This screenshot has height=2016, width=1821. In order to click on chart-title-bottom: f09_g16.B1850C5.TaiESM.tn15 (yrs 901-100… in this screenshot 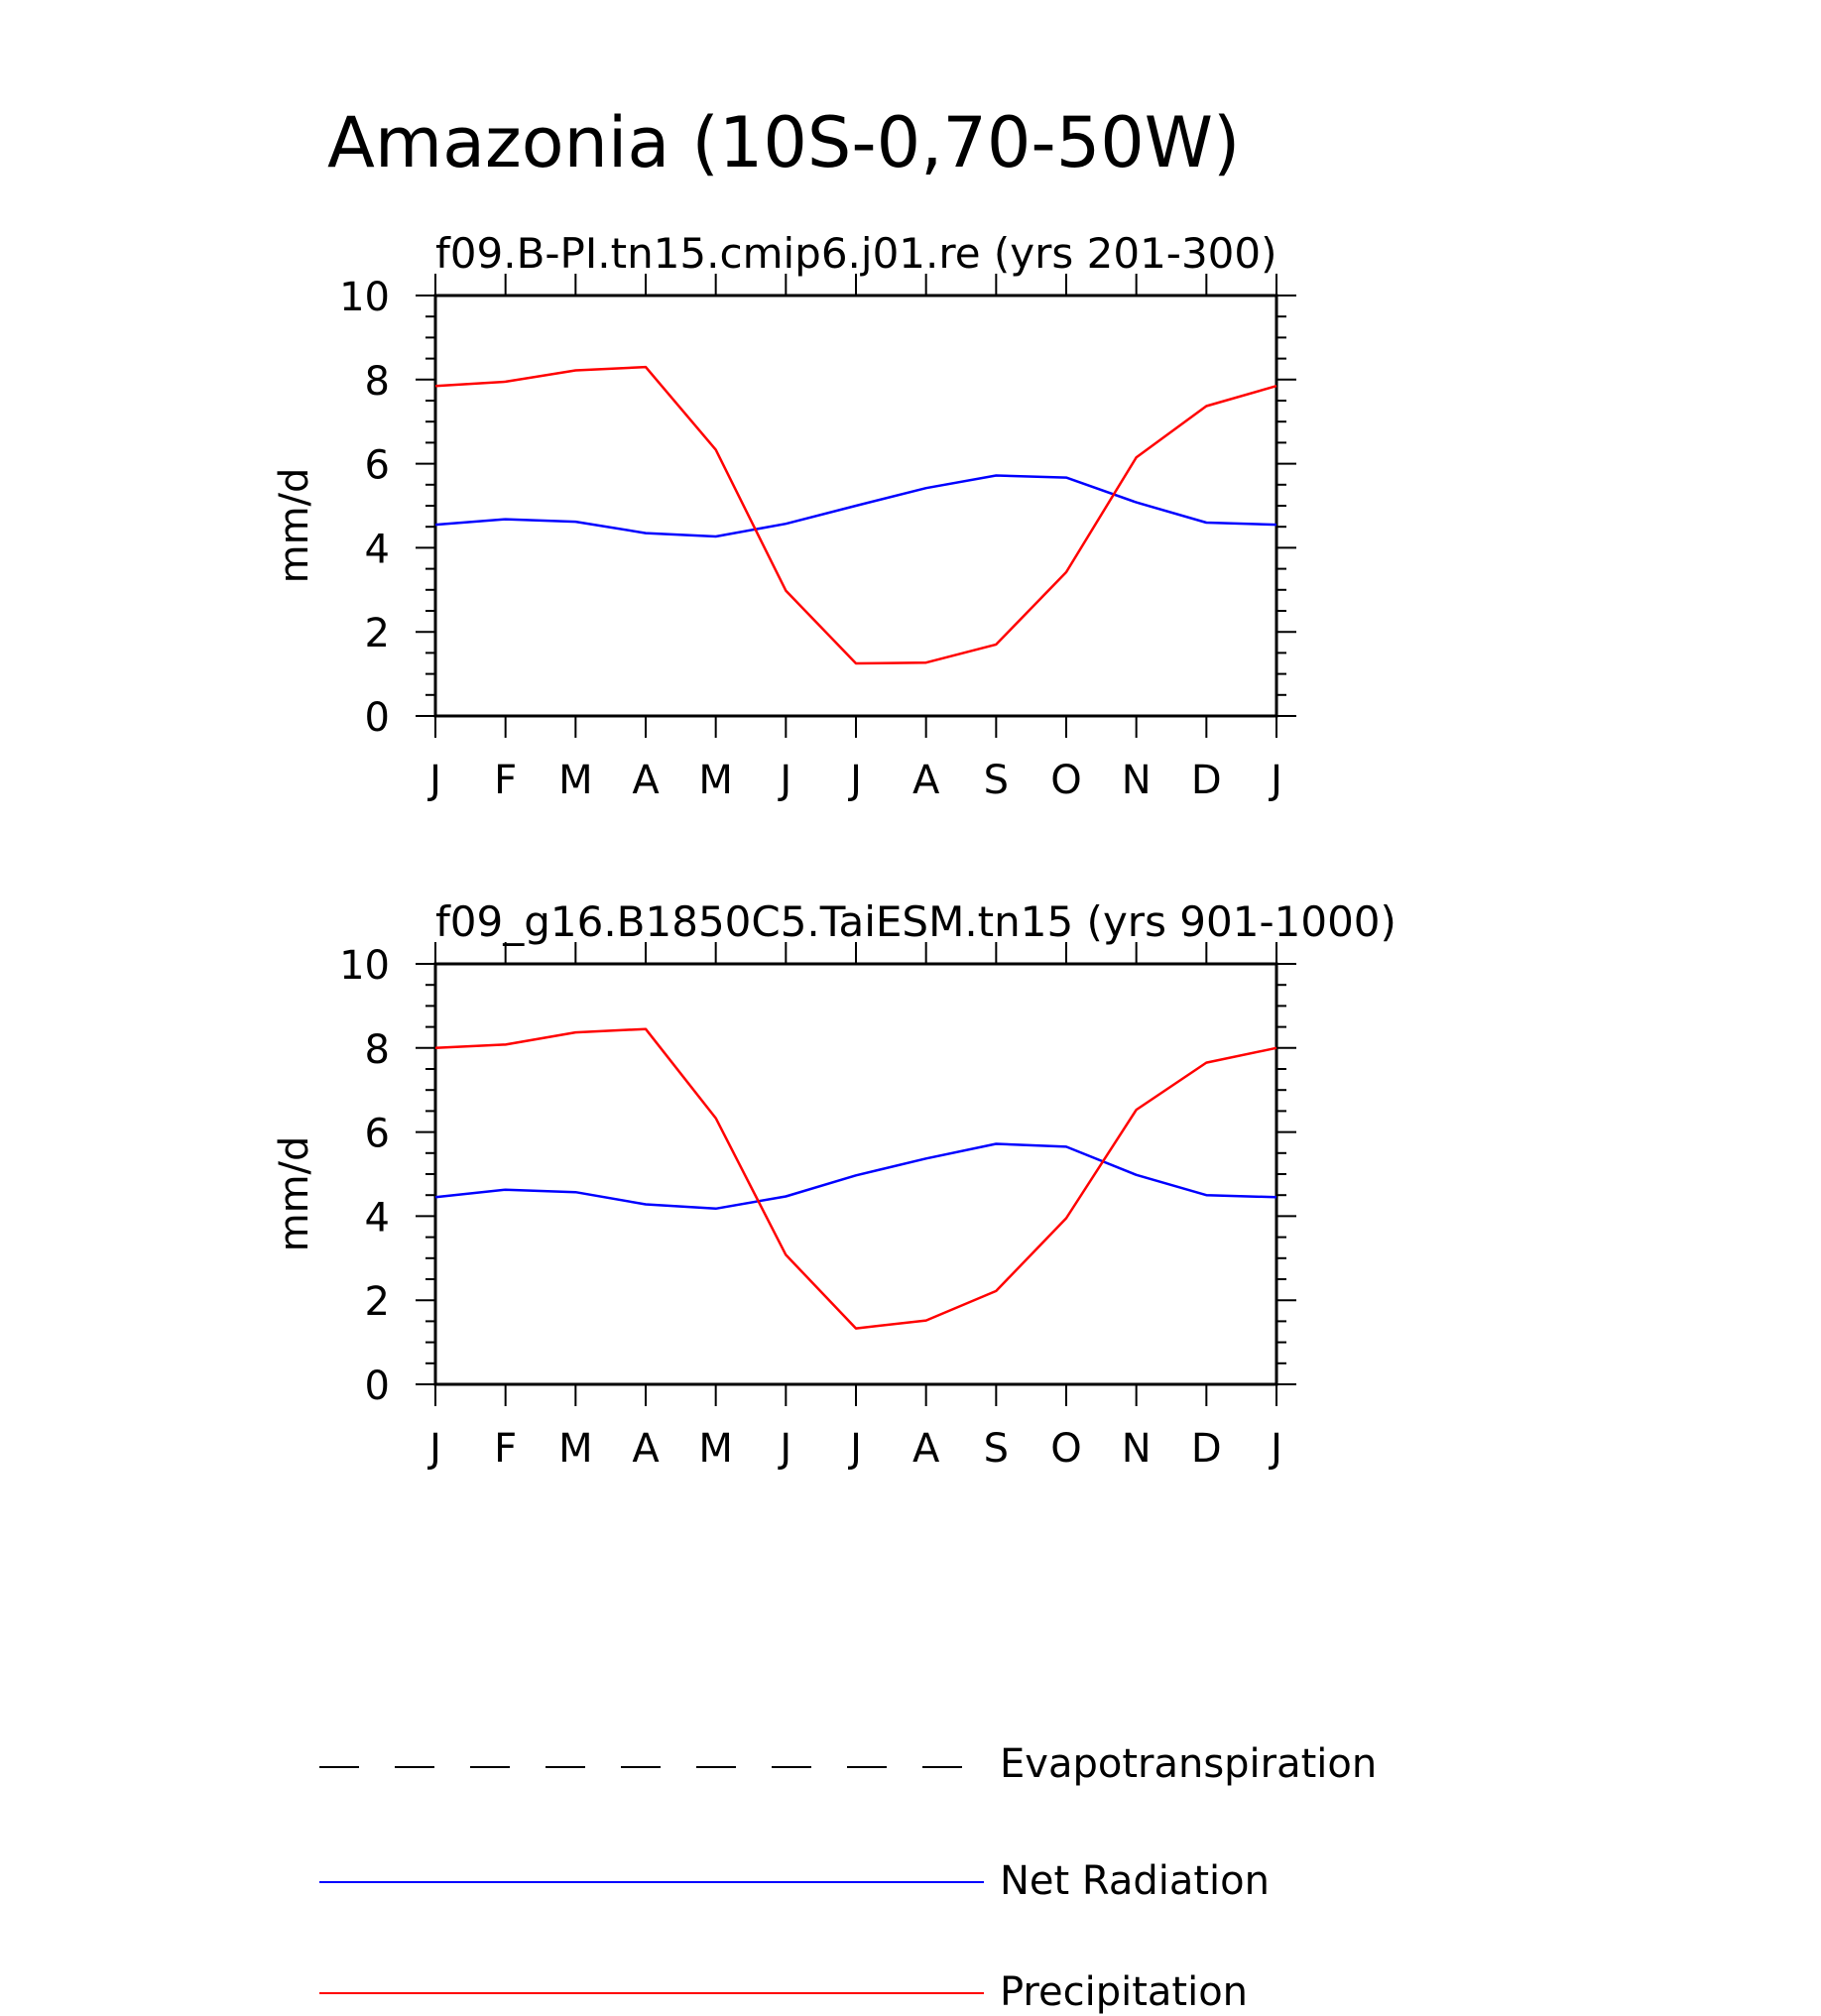, I will do `click(916, 921)`.